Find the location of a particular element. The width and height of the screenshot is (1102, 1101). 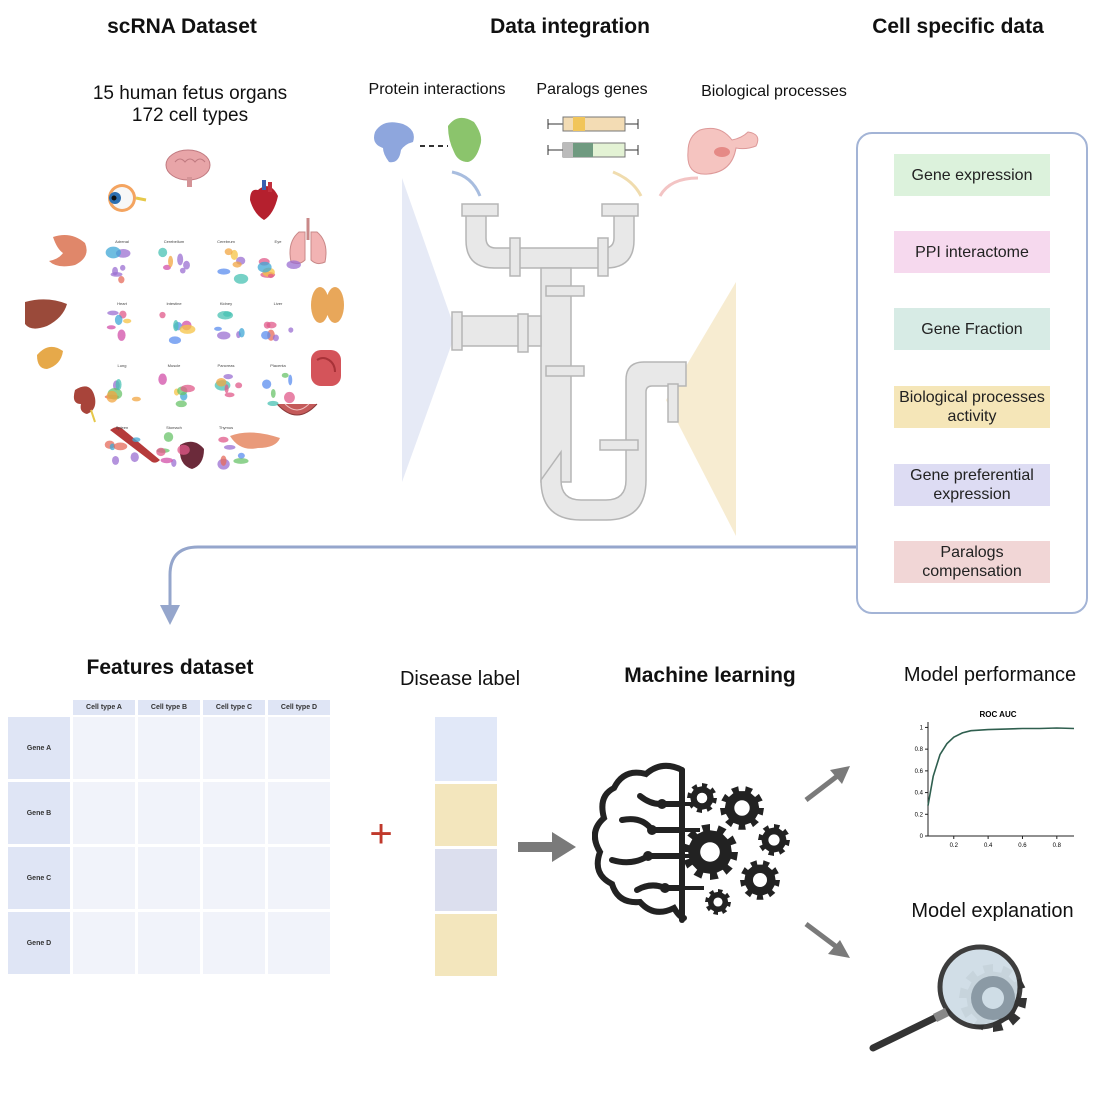

features-column-header: Cell type B is located at coordinates (169, 707).